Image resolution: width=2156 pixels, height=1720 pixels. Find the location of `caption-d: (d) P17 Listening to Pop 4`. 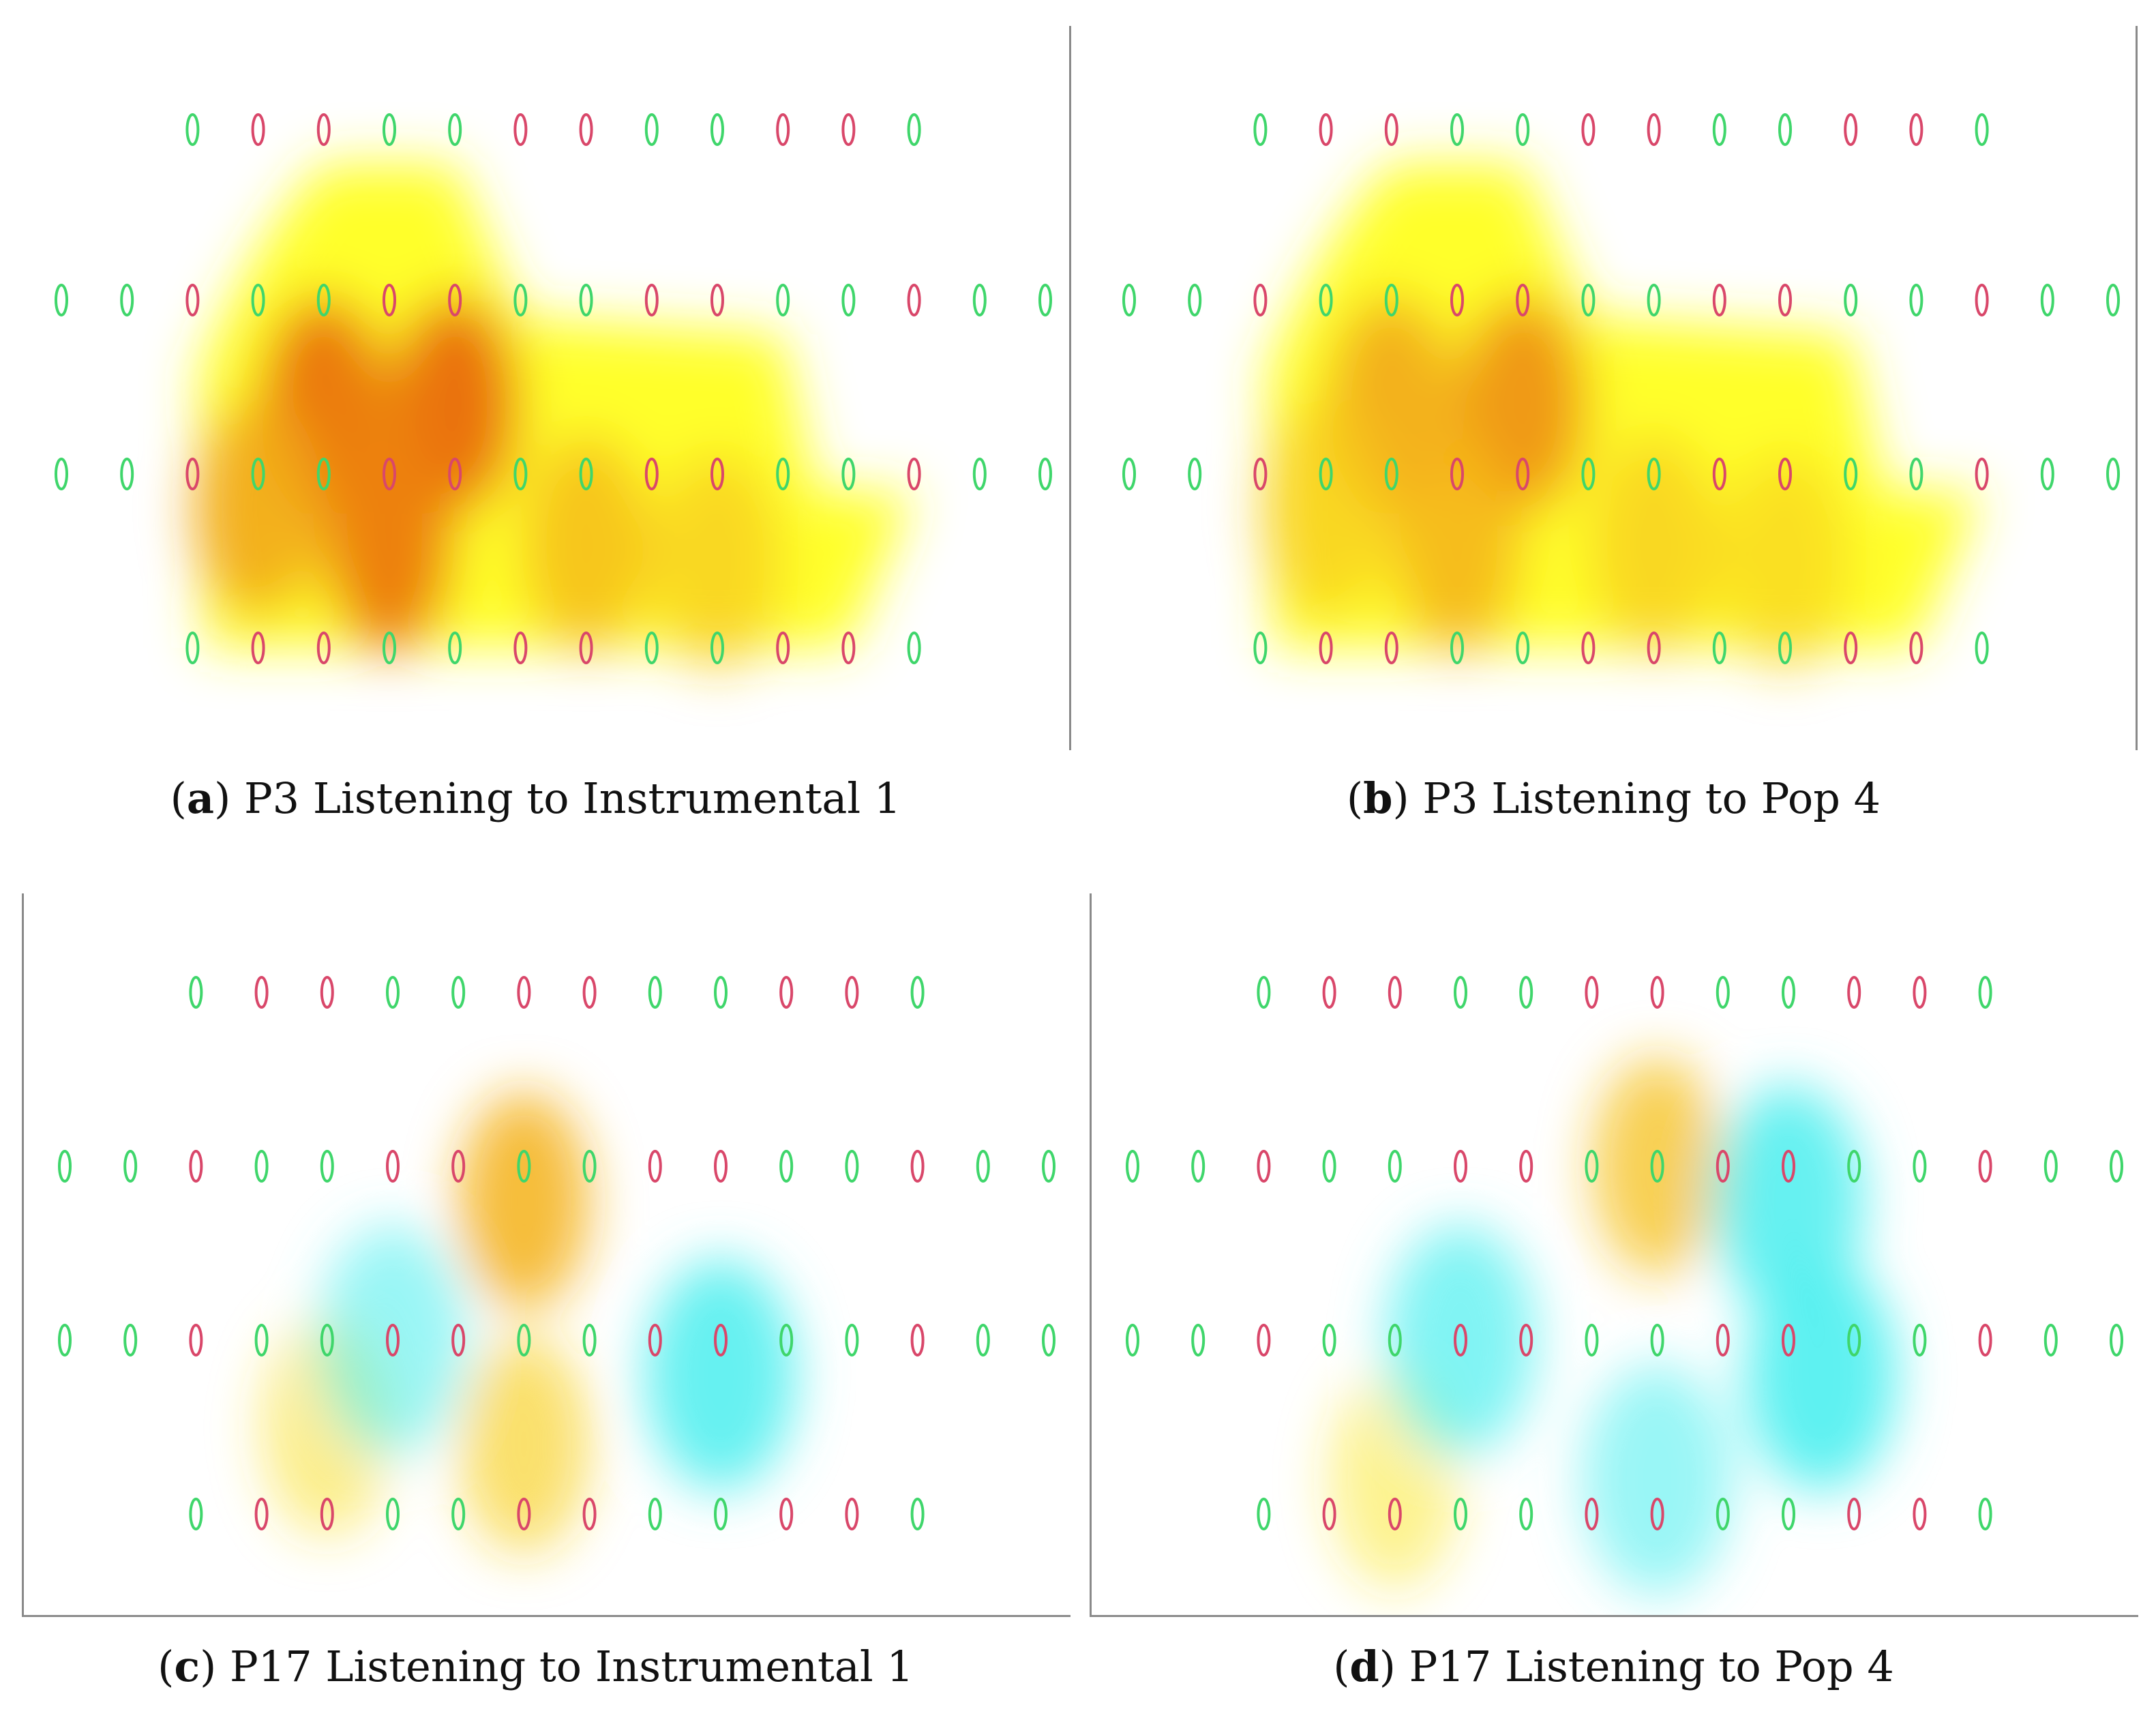

caption-d: (d) P17 Listening to Pop 4 is located at coordinates (1614, 1666).